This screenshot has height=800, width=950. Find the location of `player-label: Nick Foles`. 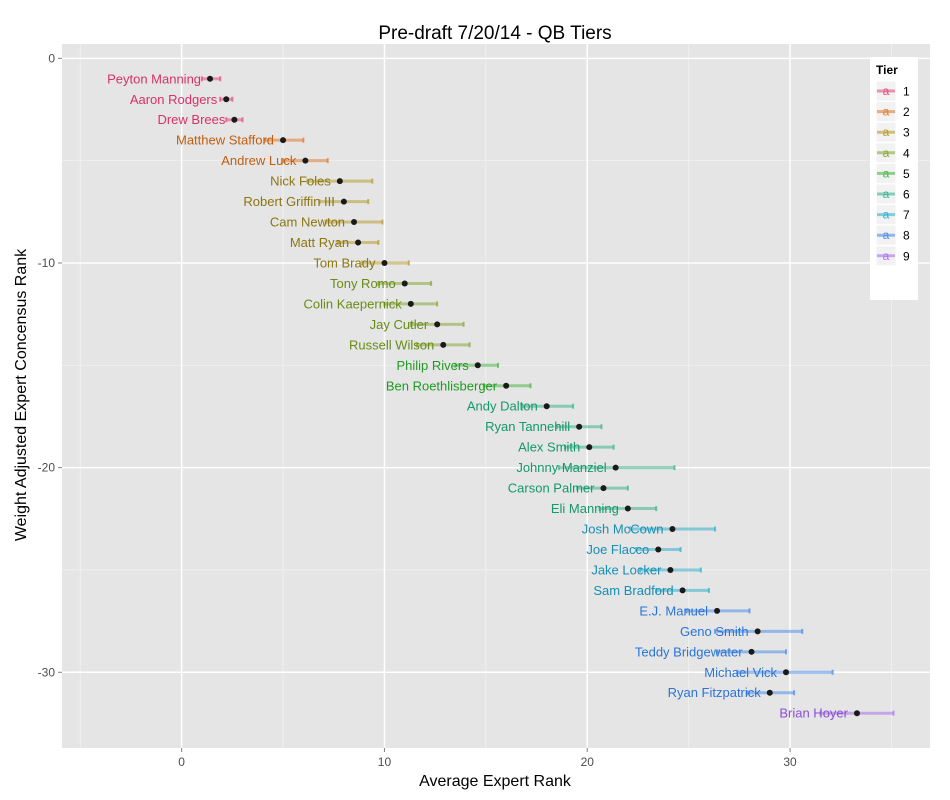

player-label: Nick Foles is located at coordinates (300, 181).